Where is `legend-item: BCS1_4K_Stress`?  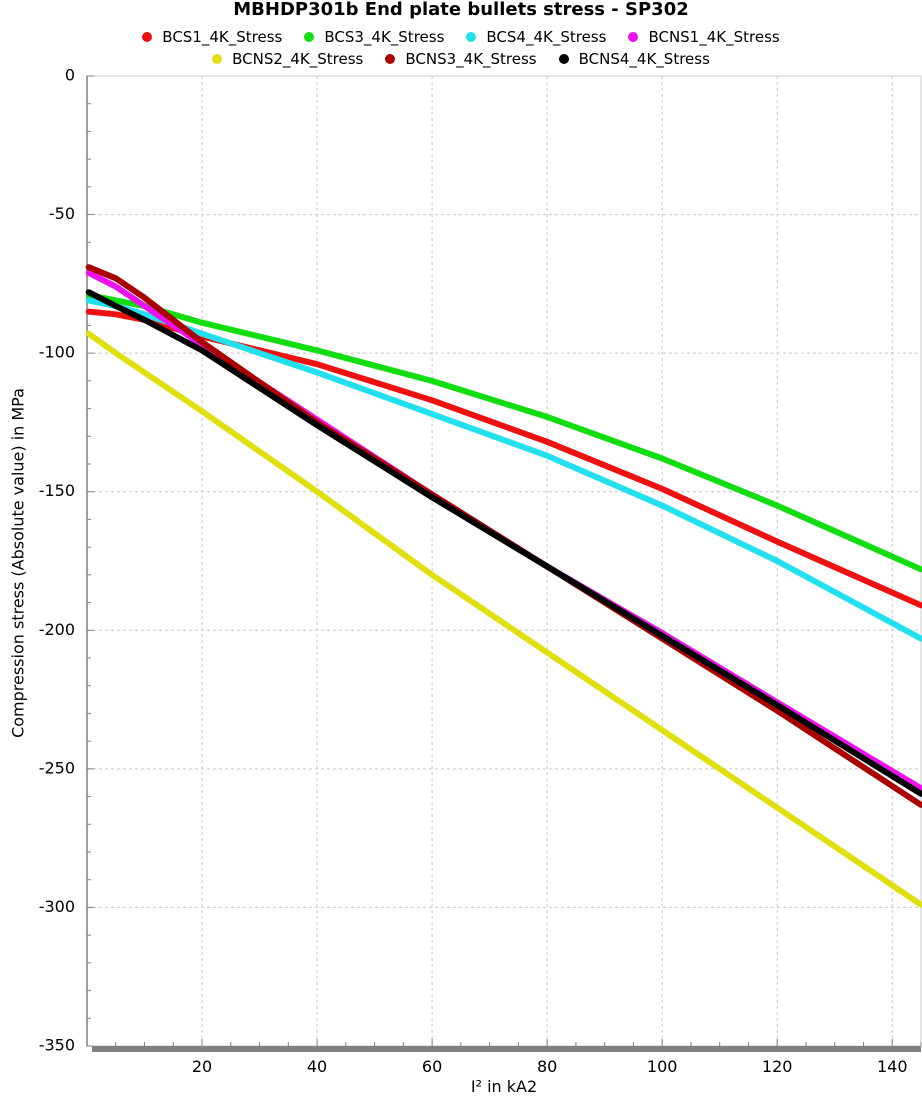
legend-item: BCS1_4K_Stress is located at coordinates (212, 37).